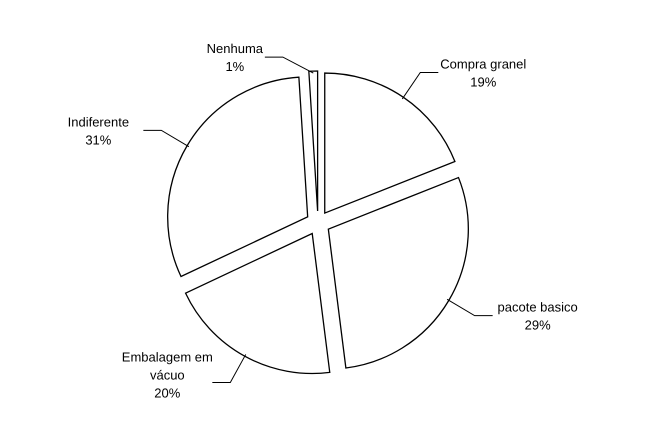  I want to click on slice-label: Indiferente, so click(99, 122).